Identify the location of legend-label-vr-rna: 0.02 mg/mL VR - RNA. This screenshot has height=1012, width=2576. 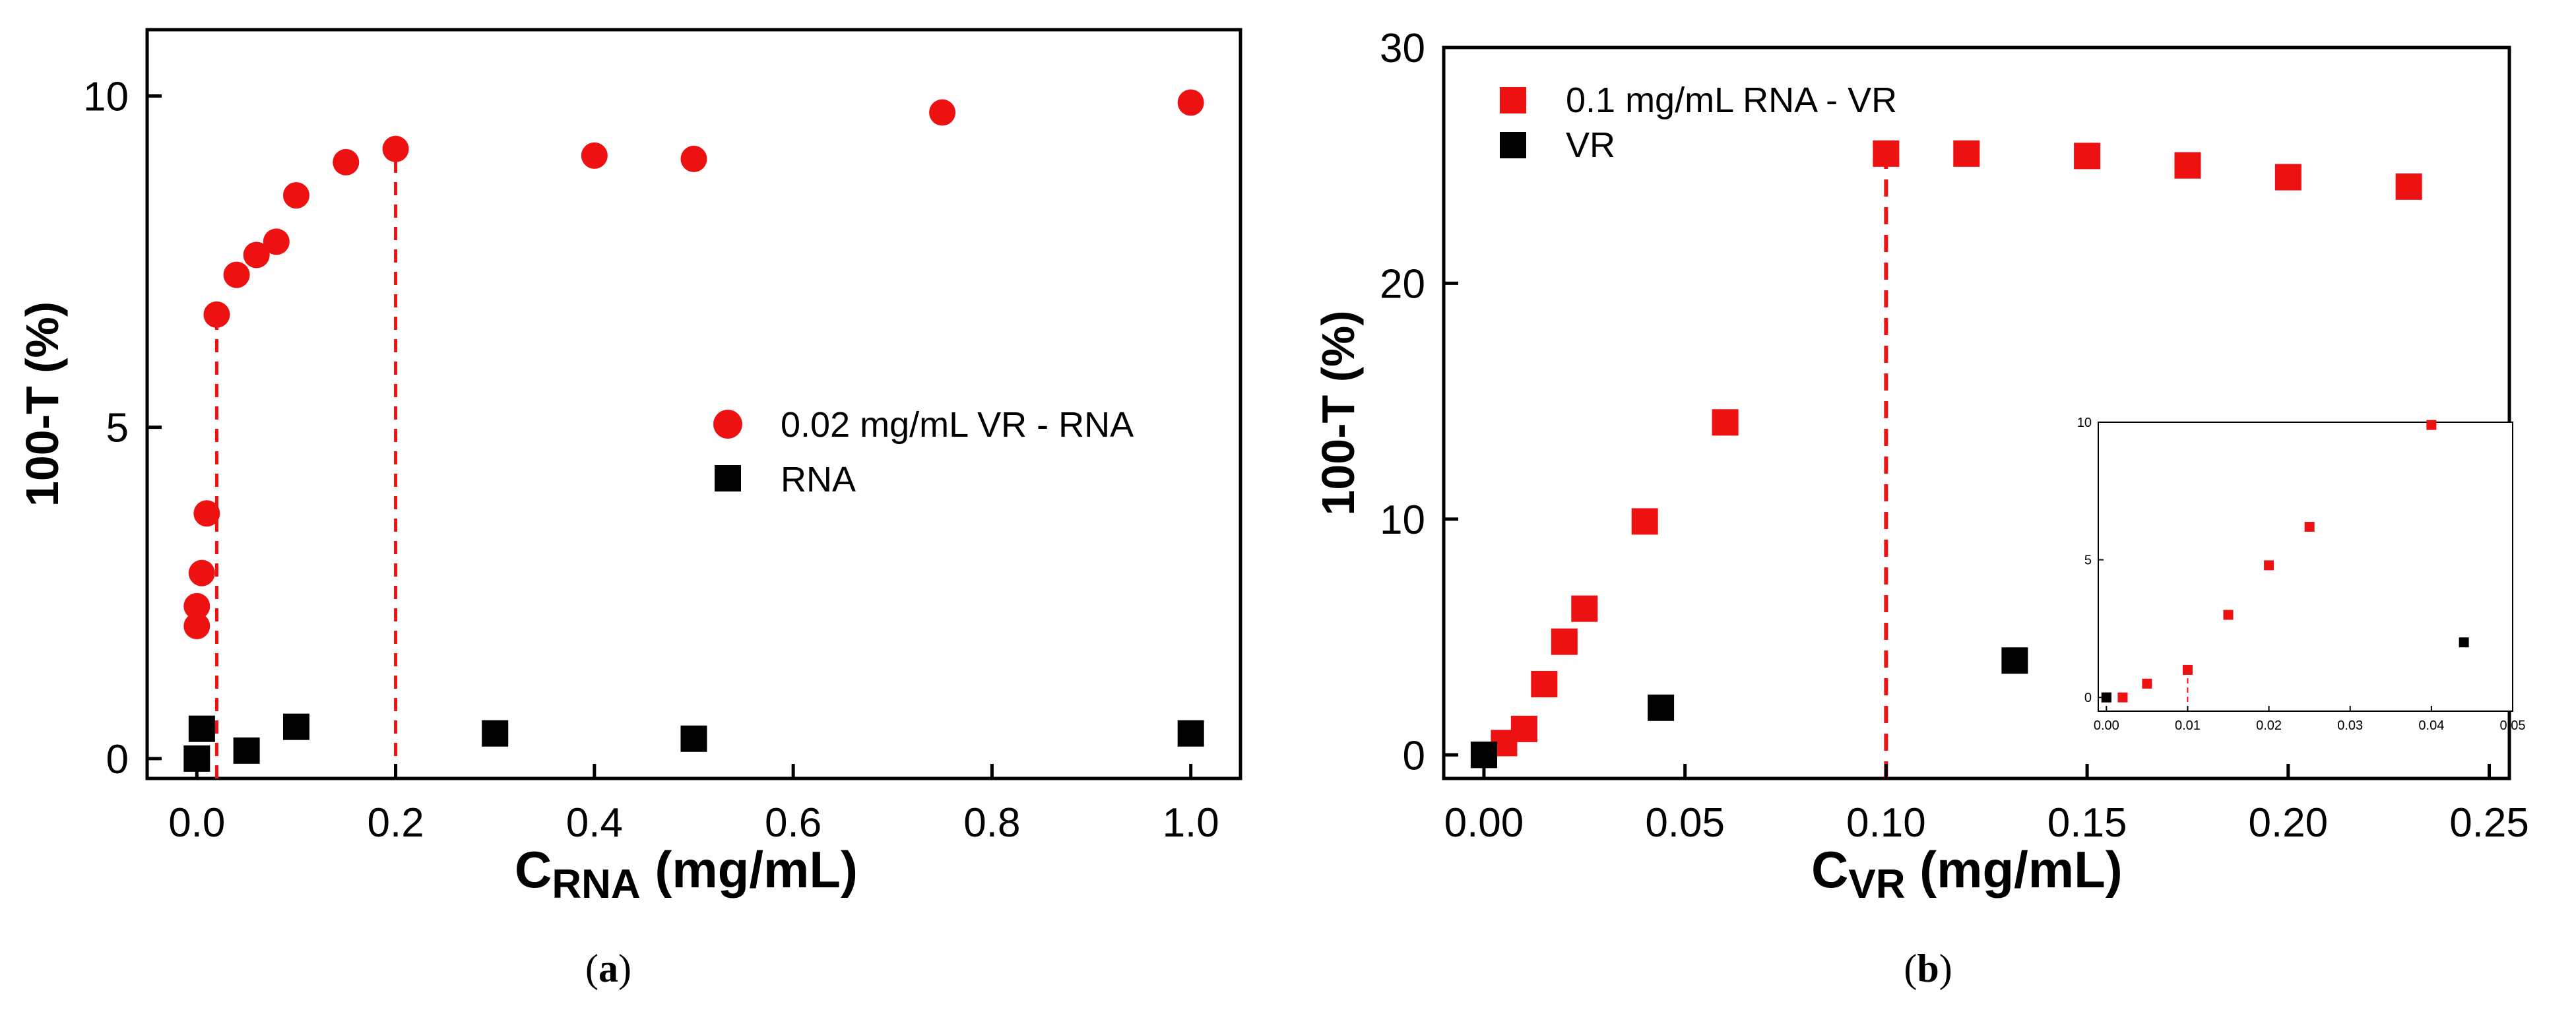
(957, 425).